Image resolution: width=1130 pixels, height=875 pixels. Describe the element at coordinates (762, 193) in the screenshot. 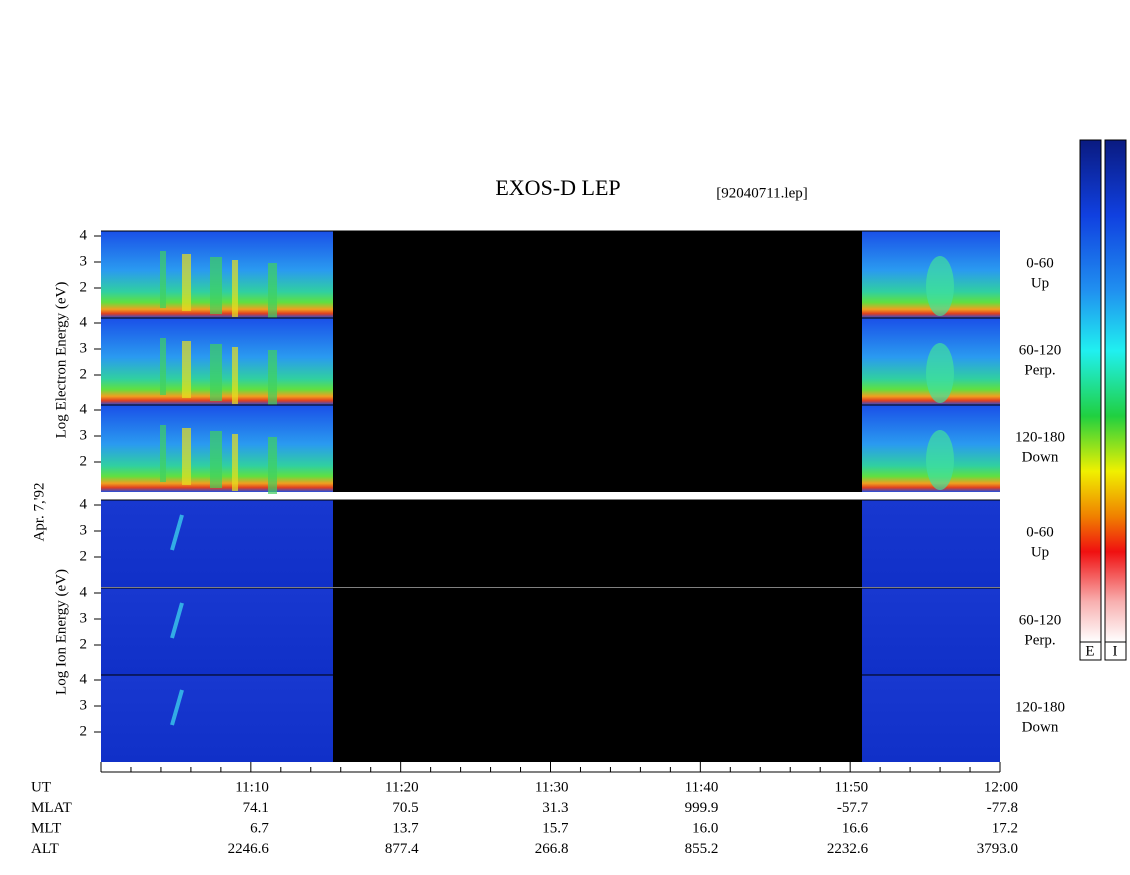

I see `file-name: [92040711.lep]` at that location.